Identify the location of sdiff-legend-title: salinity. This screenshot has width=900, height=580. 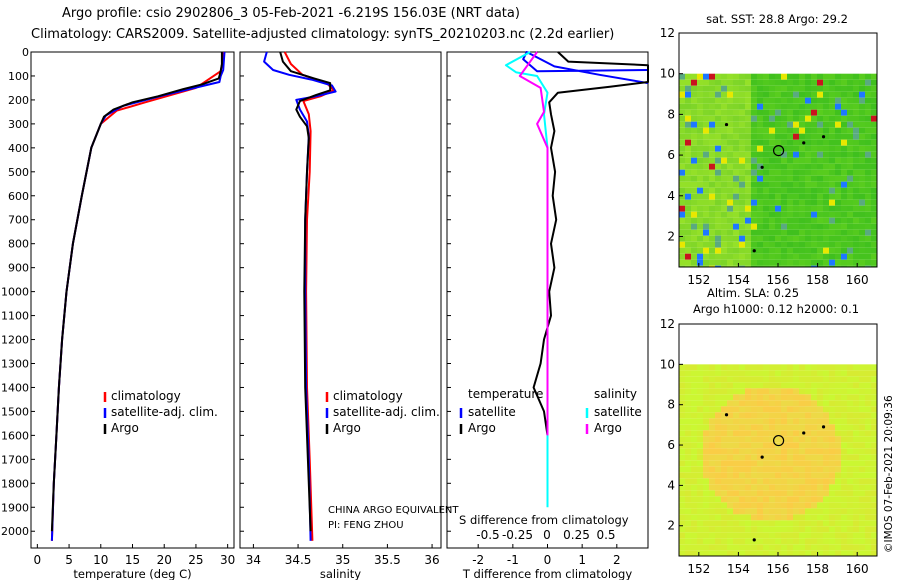
(615, 394).